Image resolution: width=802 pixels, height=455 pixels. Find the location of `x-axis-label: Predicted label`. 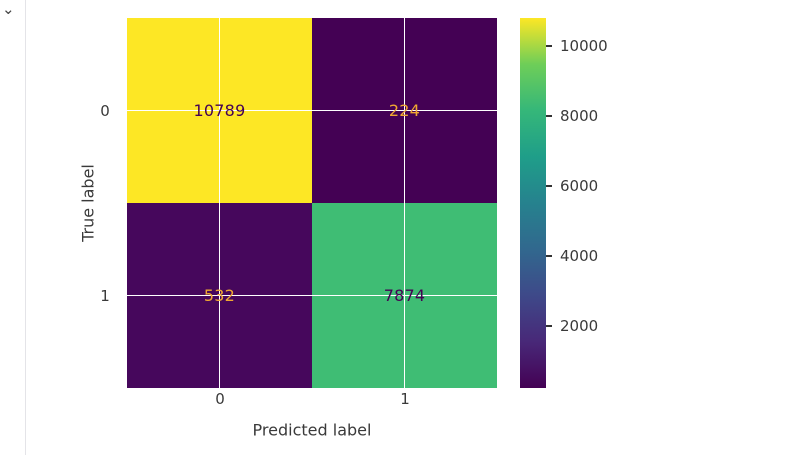

x-axis-label: Predicted label is located at coordinates (312, 430).